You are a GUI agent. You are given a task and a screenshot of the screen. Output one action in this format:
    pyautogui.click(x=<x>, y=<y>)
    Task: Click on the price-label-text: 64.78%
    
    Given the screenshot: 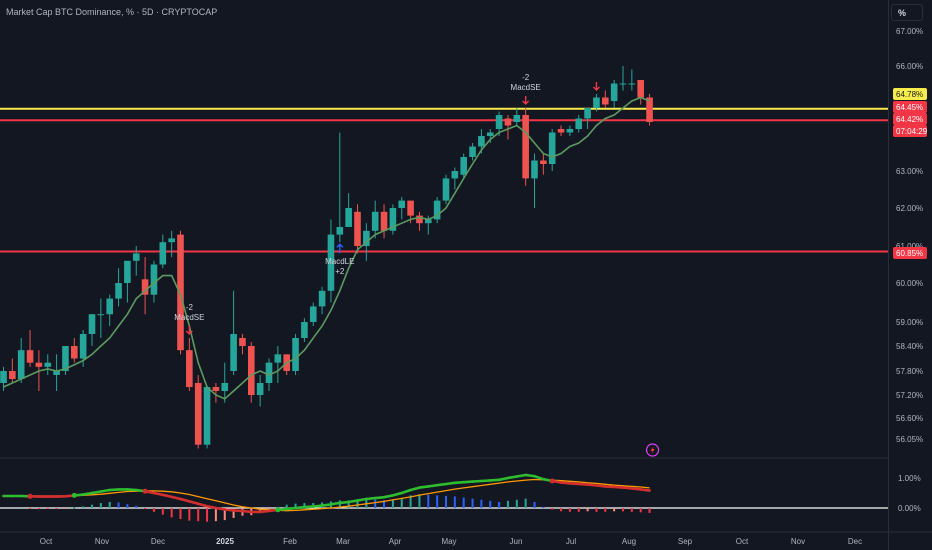 What is the action you would take?
    pyautogui.click(x=909, y=94)
    